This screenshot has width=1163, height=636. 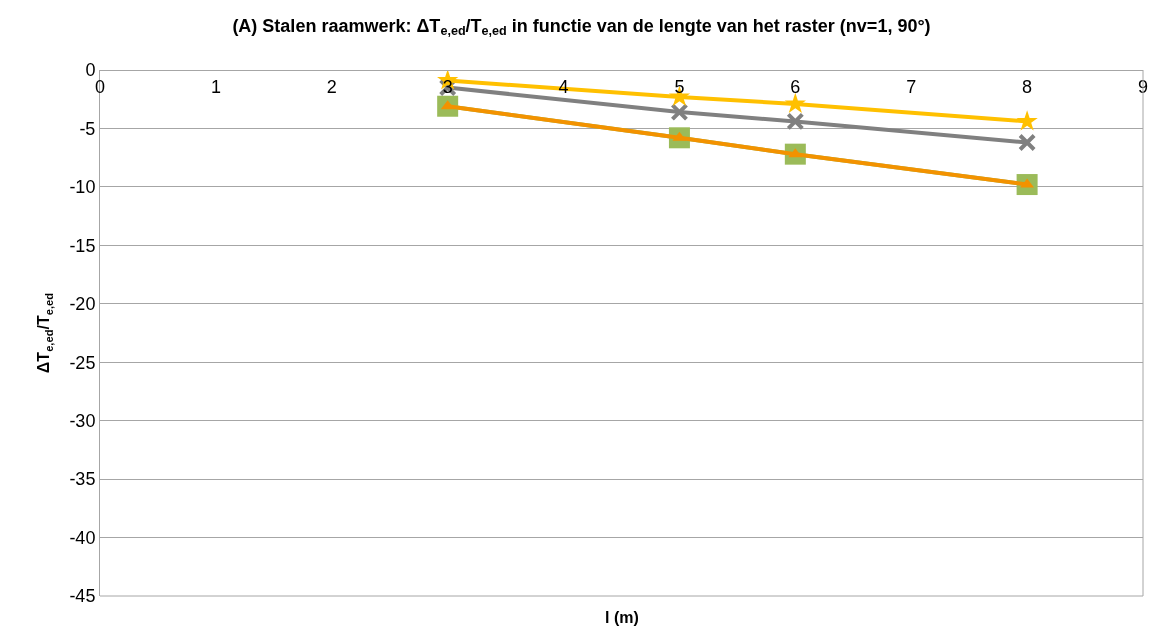 I want to click on y-tick-label: -40, so click(x=82, y=537).